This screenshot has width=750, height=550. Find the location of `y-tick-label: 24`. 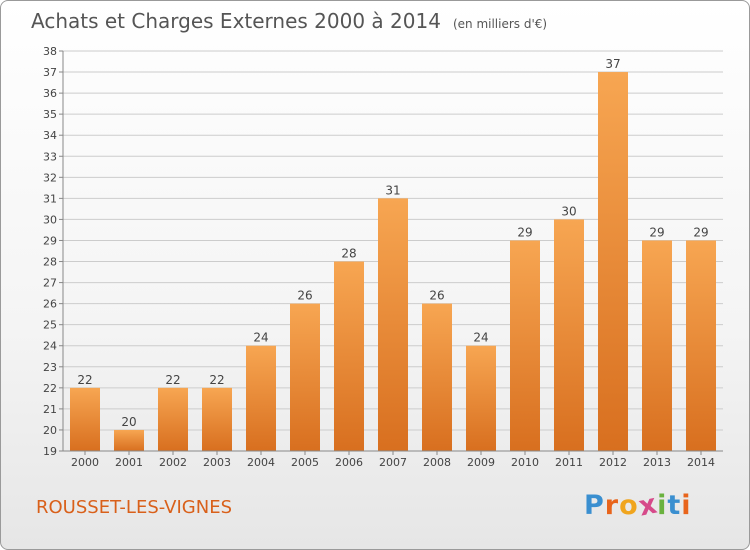

y-tick-label: 24 is located at coordinates (50, 346).